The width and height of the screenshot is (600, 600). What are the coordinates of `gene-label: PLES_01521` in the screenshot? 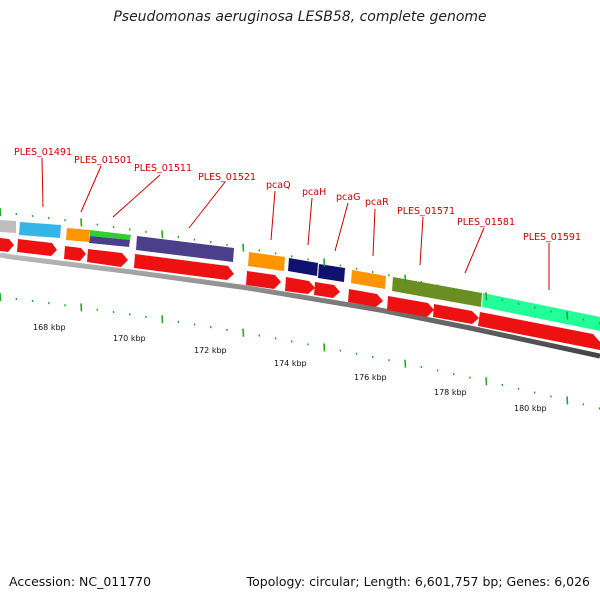 It's located at (227, 177).